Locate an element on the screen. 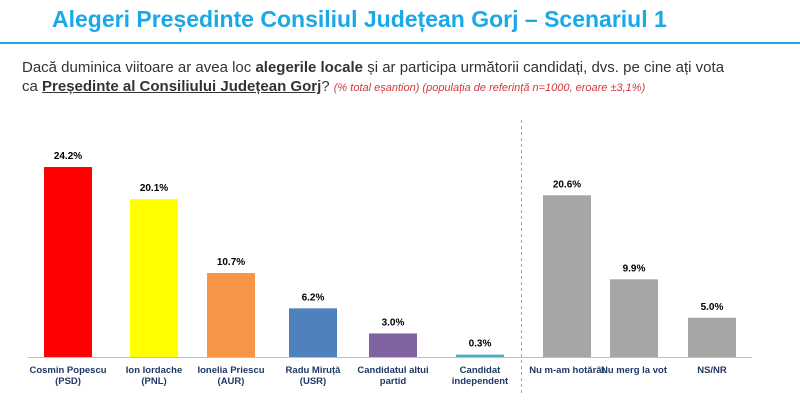  category-label: Candidat is located at coordinates (480, 370).